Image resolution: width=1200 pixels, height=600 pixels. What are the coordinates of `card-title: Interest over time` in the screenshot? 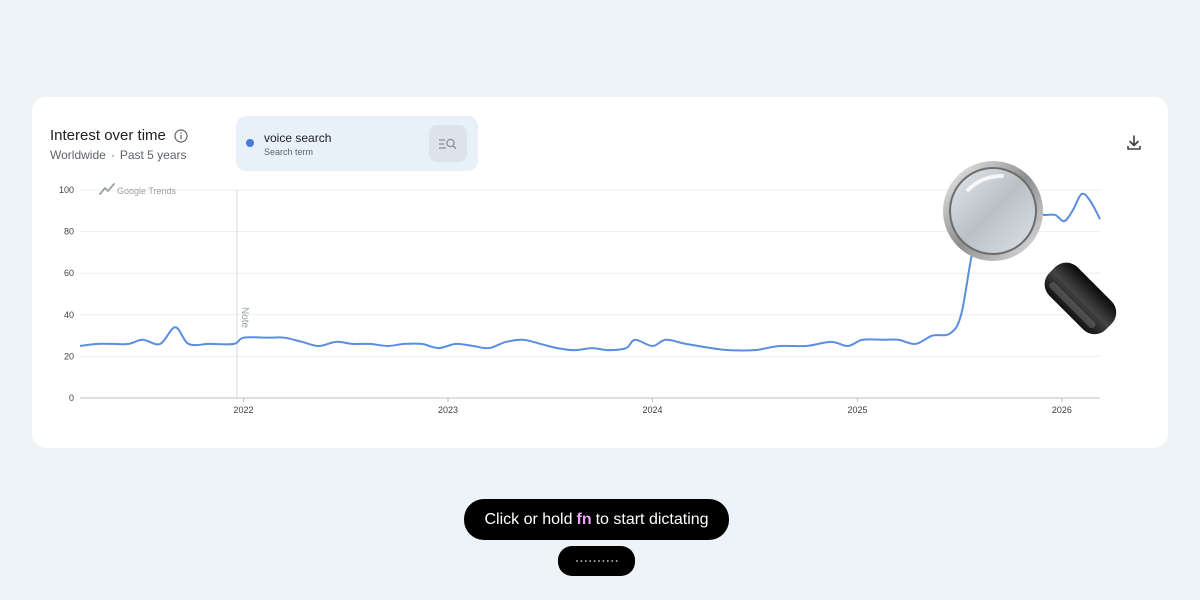 It's located at (108, 135).